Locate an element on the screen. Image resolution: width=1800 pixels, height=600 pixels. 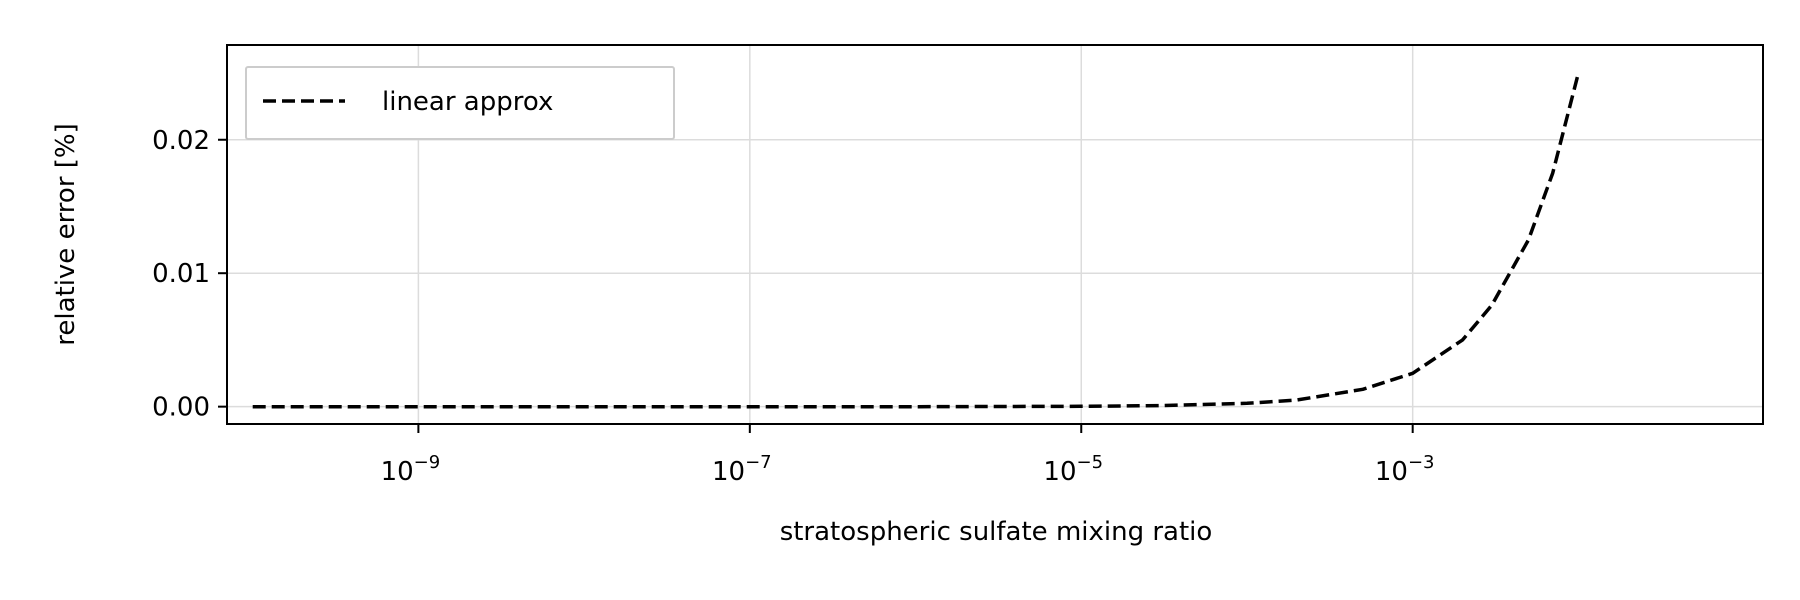
y-axis-label: relative error [%] is located at coordinates (66, 234).